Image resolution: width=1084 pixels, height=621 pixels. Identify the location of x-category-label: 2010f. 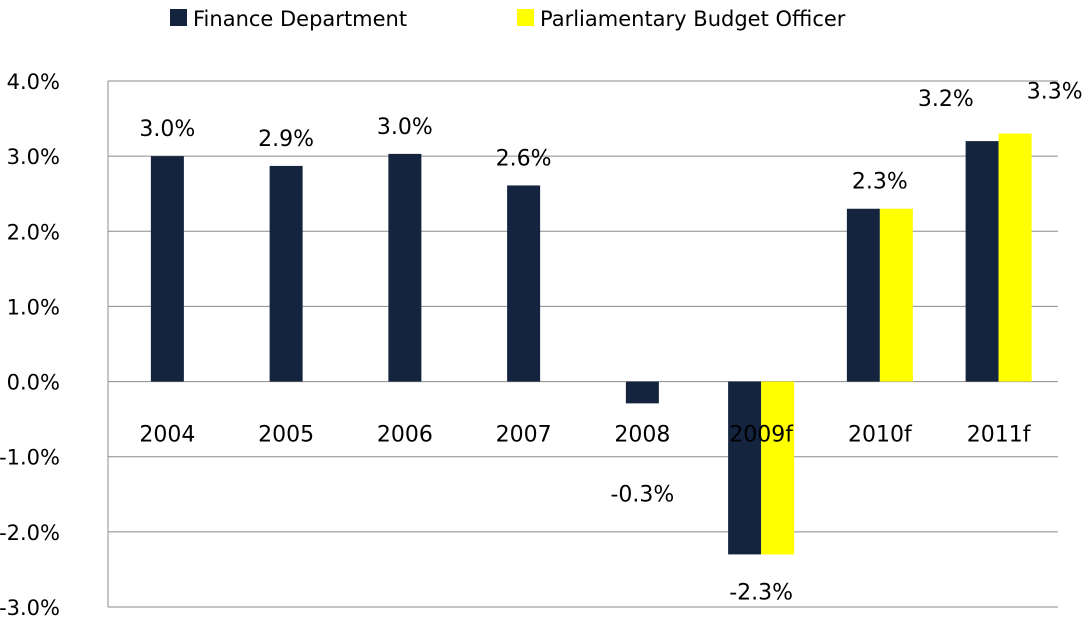
(880, 435).